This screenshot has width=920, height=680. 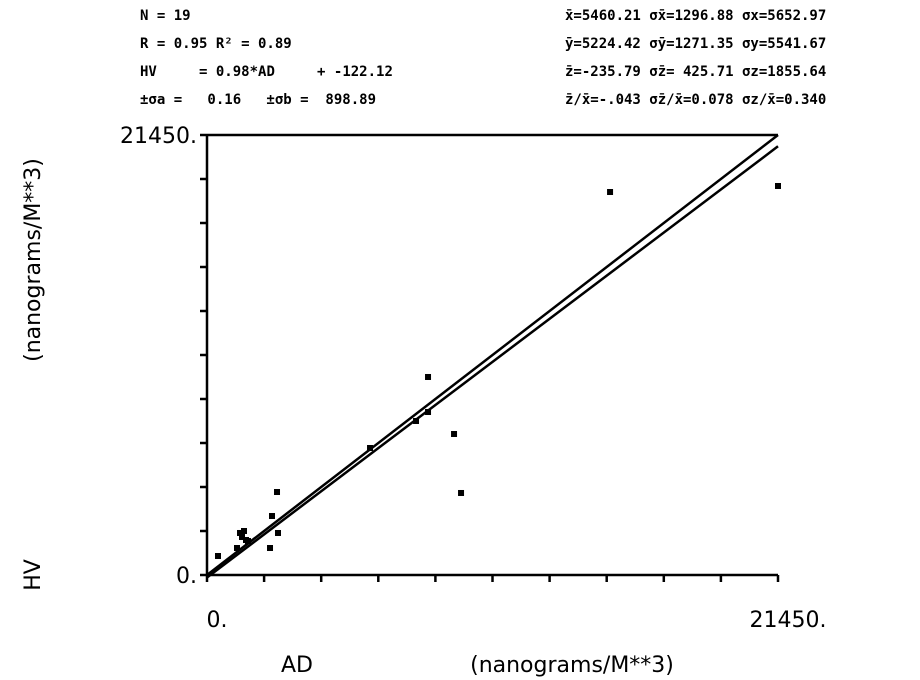 I want to click on fit-intercept: -122.12, so click(x=363, y=72).